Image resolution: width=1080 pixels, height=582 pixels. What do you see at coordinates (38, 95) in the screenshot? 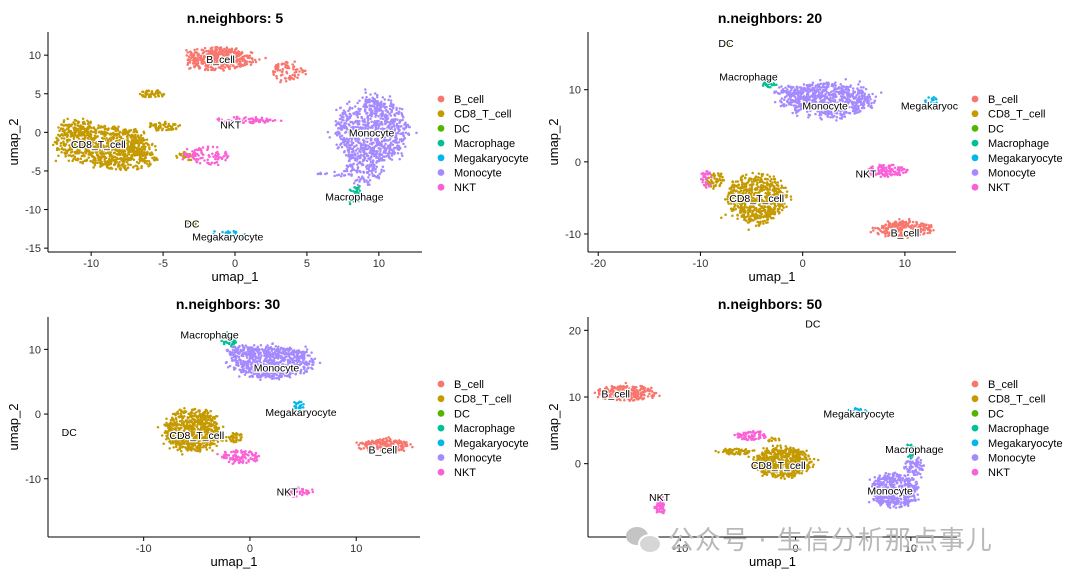
I see `y-tick-label: 5` at bounding box center [38, 95].